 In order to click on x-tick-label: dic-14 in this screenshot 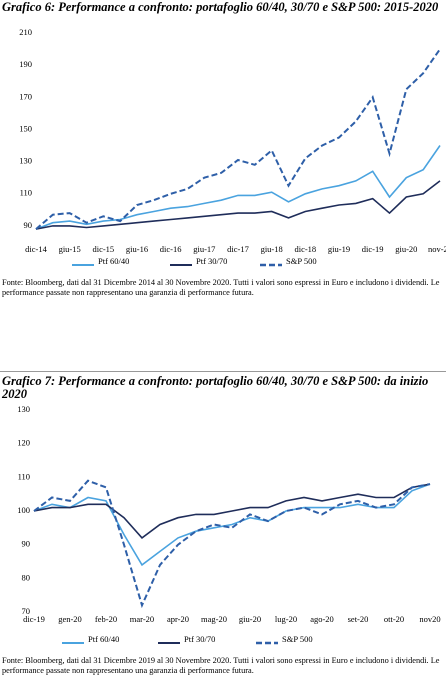, I will do `click(36, 249)`.